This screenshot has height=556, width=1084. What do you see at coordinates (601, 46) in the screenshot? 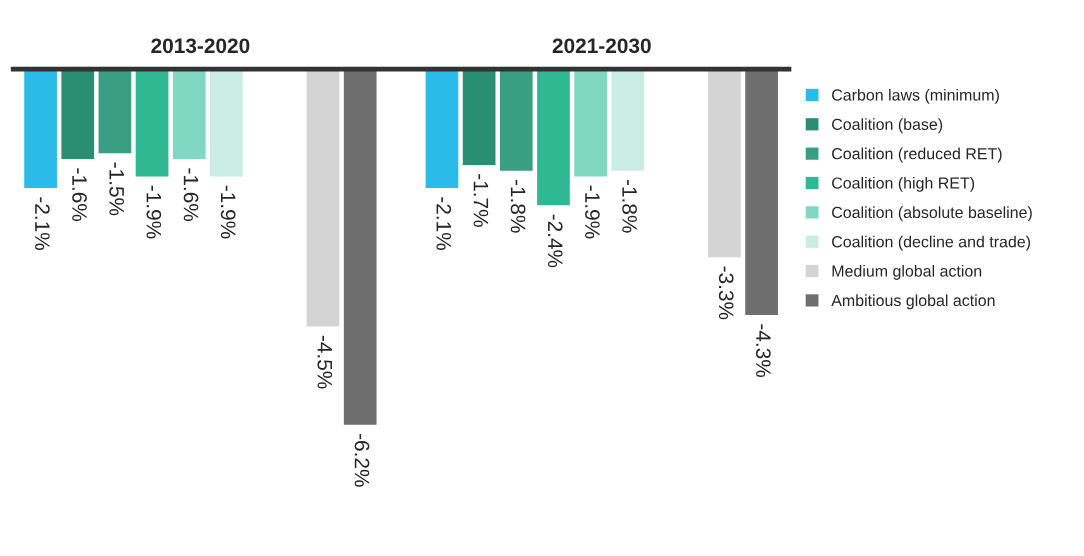
I see `x-tick-label: 2021-2030` at bounding box center [601, 46].